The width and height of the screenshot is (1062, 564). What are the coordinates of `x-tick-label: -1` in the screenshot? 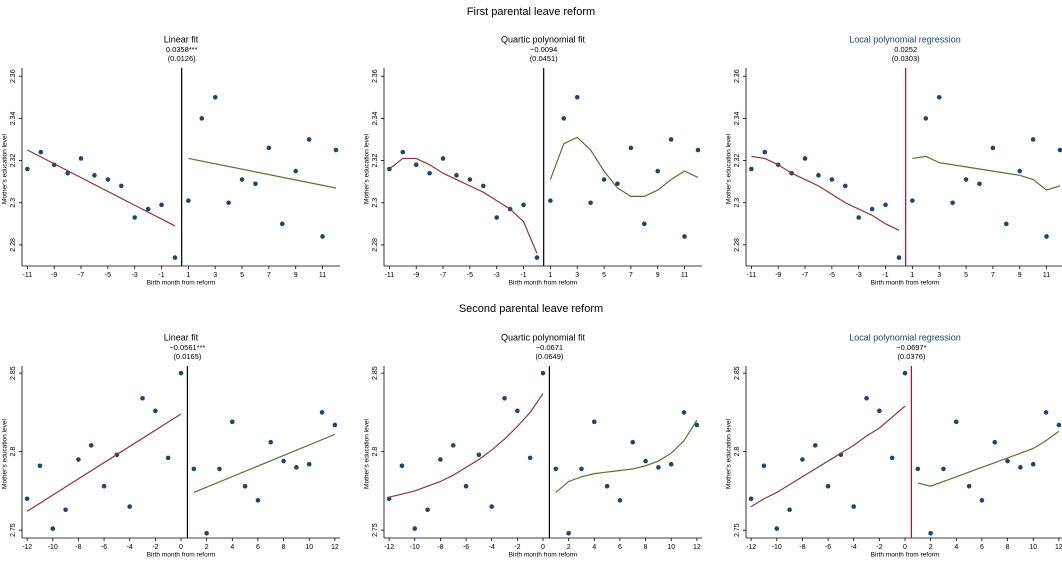 It's located at (161, 275).